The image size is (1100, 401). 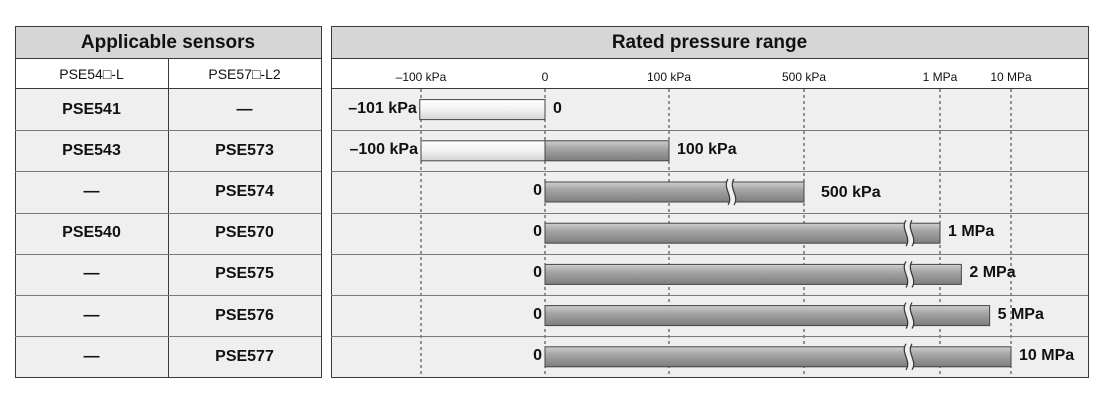 I want to click on sensor-cell-57: —, so click(x=244, y=110).